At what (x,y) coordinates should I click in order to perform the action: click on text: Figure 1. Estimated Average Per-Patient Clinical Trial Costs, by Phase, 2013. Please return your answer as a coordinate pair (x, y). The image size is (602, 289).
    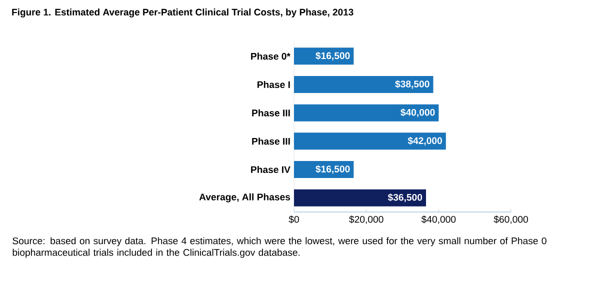
    Looking at the image, I should click on (183, 13).